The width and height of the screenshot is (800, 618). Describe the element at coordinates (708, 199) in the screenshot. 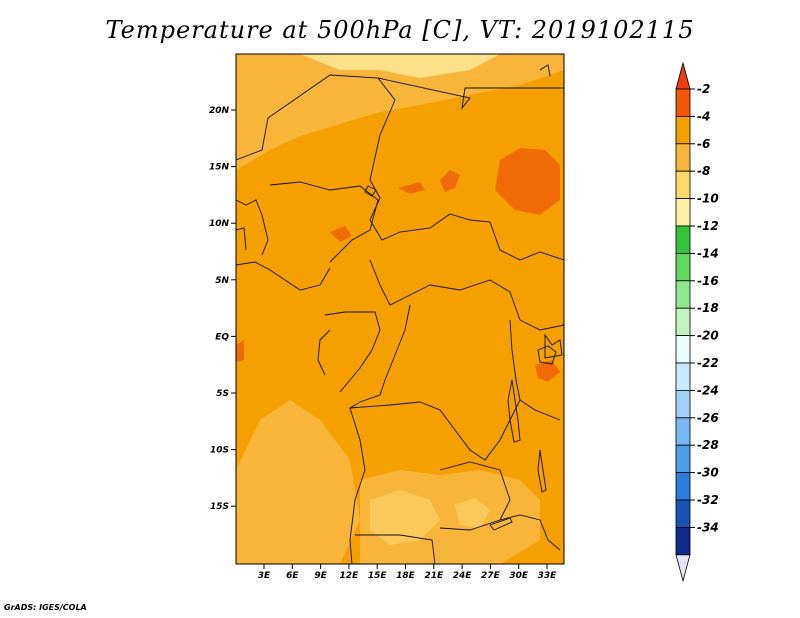

I see `colorbar-label: -10` at that location.